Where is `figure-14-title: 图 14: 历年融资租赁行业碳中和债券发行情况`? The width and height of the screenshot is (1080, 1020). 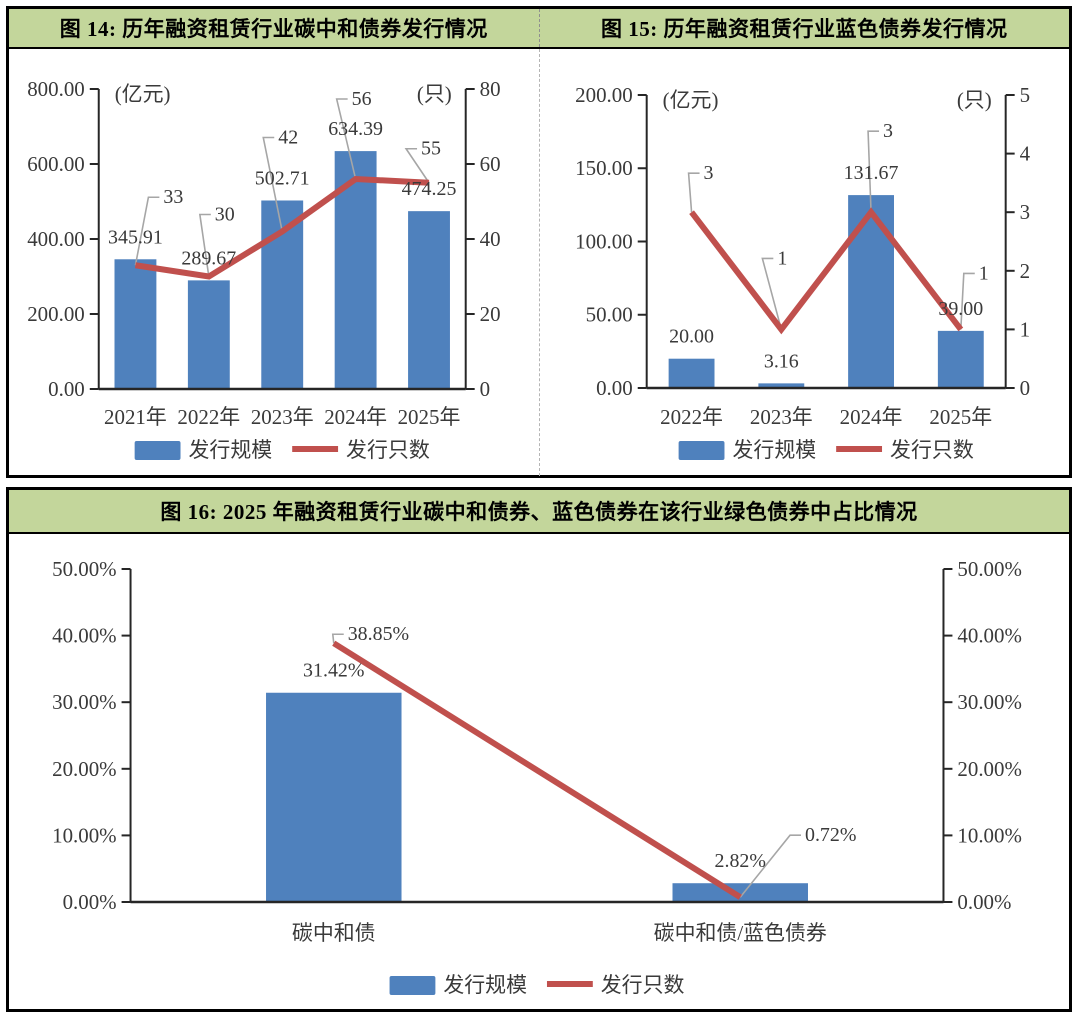 figure-14-title: 图 14: 历年融资租赁行业碳中和债券发行情况 is located at coordinates (274, 28).